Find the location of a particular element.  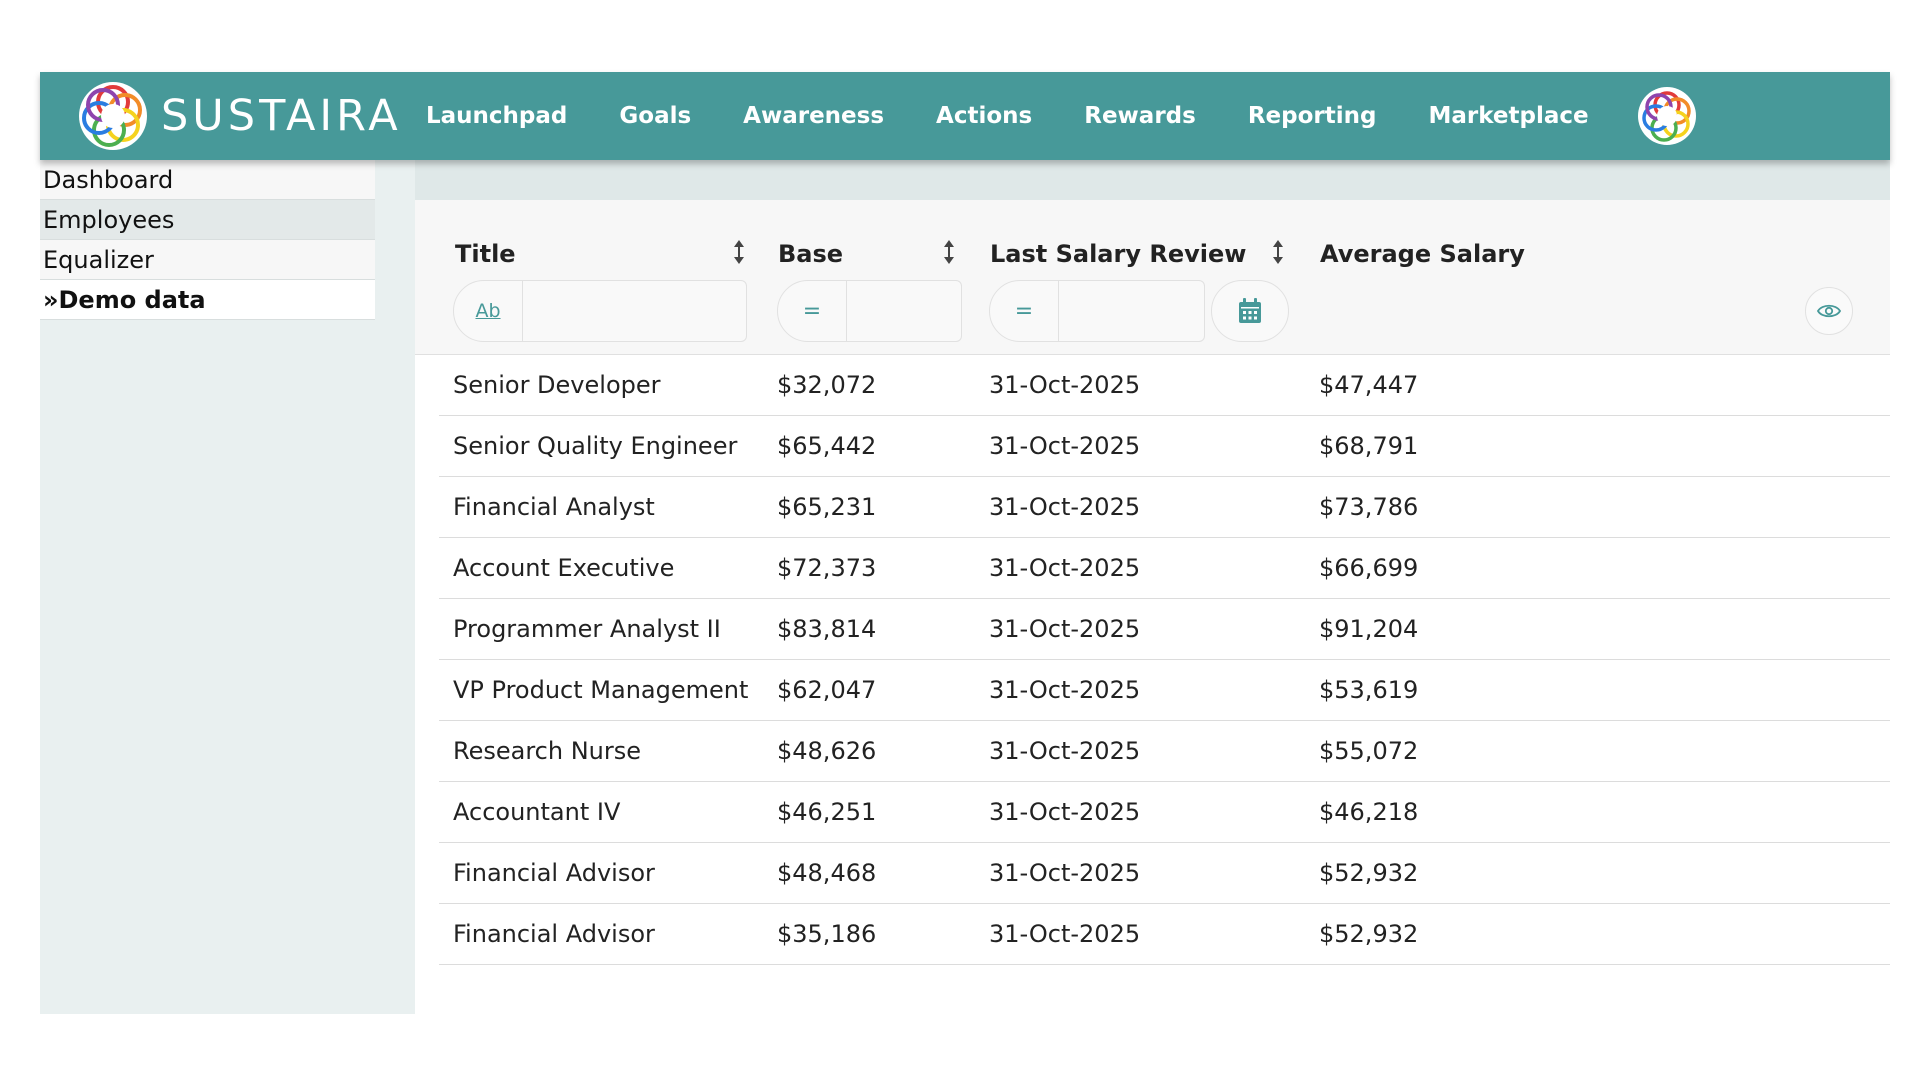

date-filter: = is located at coordinates (1097, 311).